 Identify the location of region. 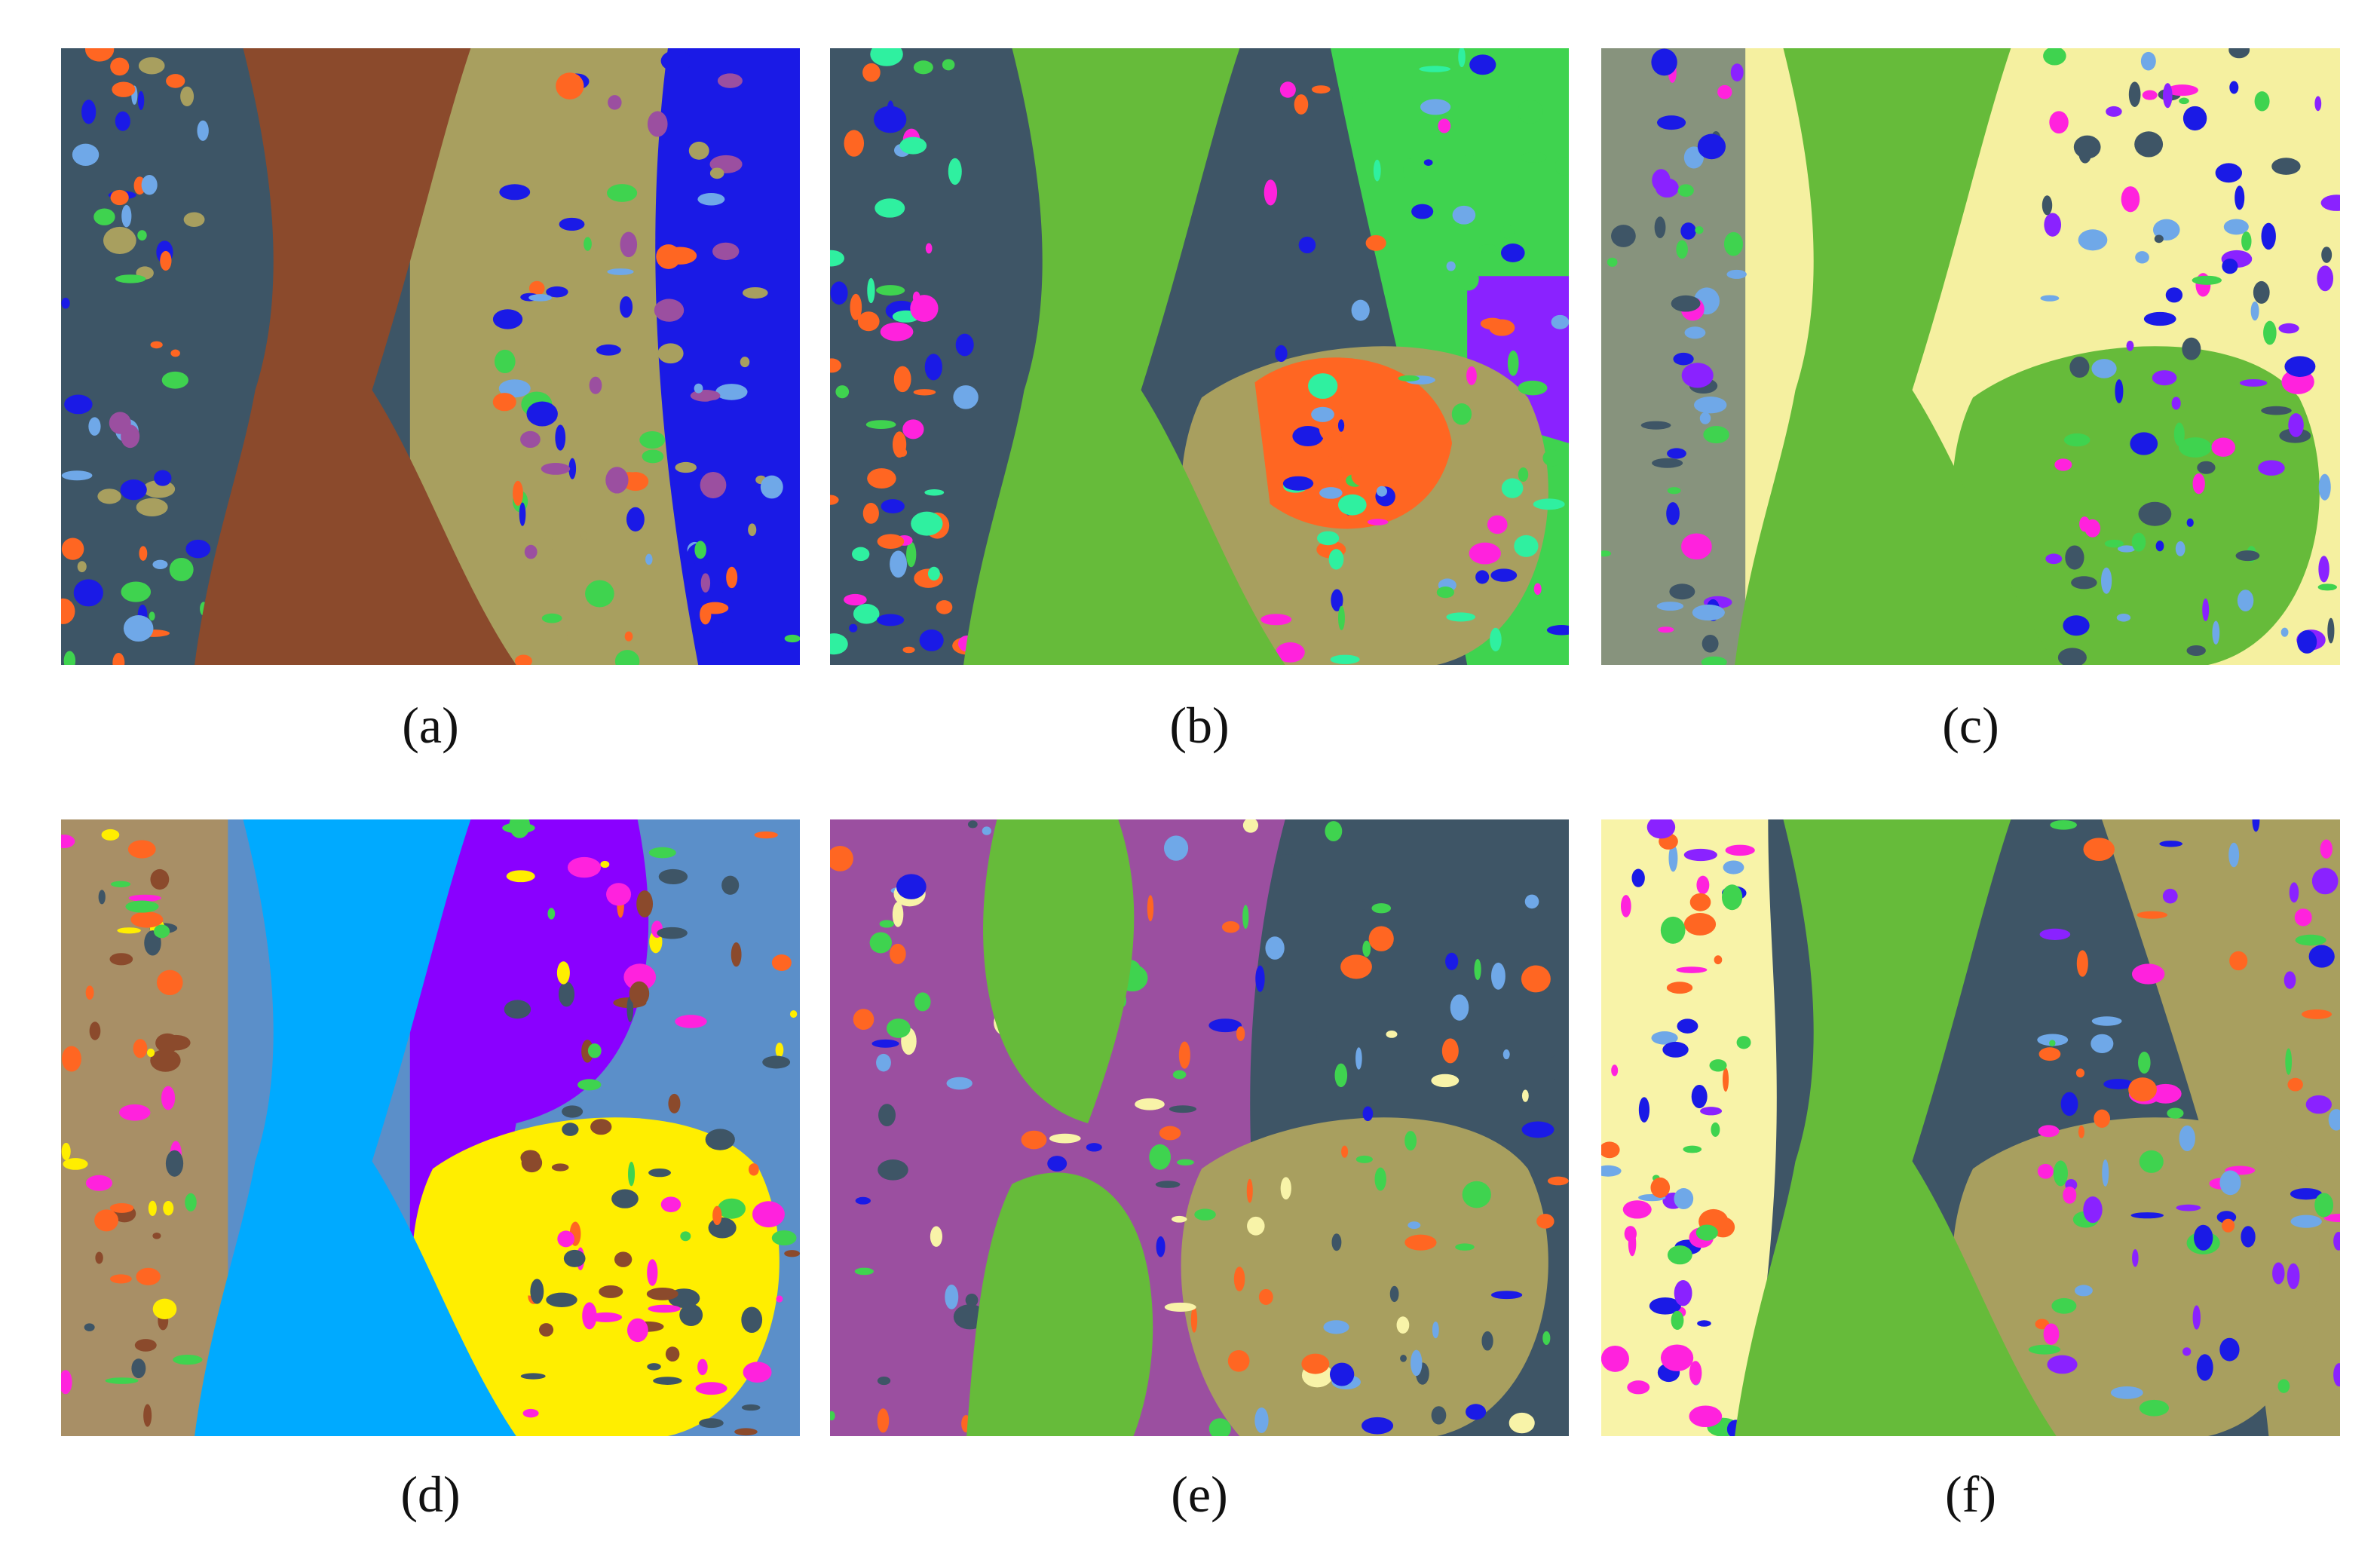
(1689, 1127).